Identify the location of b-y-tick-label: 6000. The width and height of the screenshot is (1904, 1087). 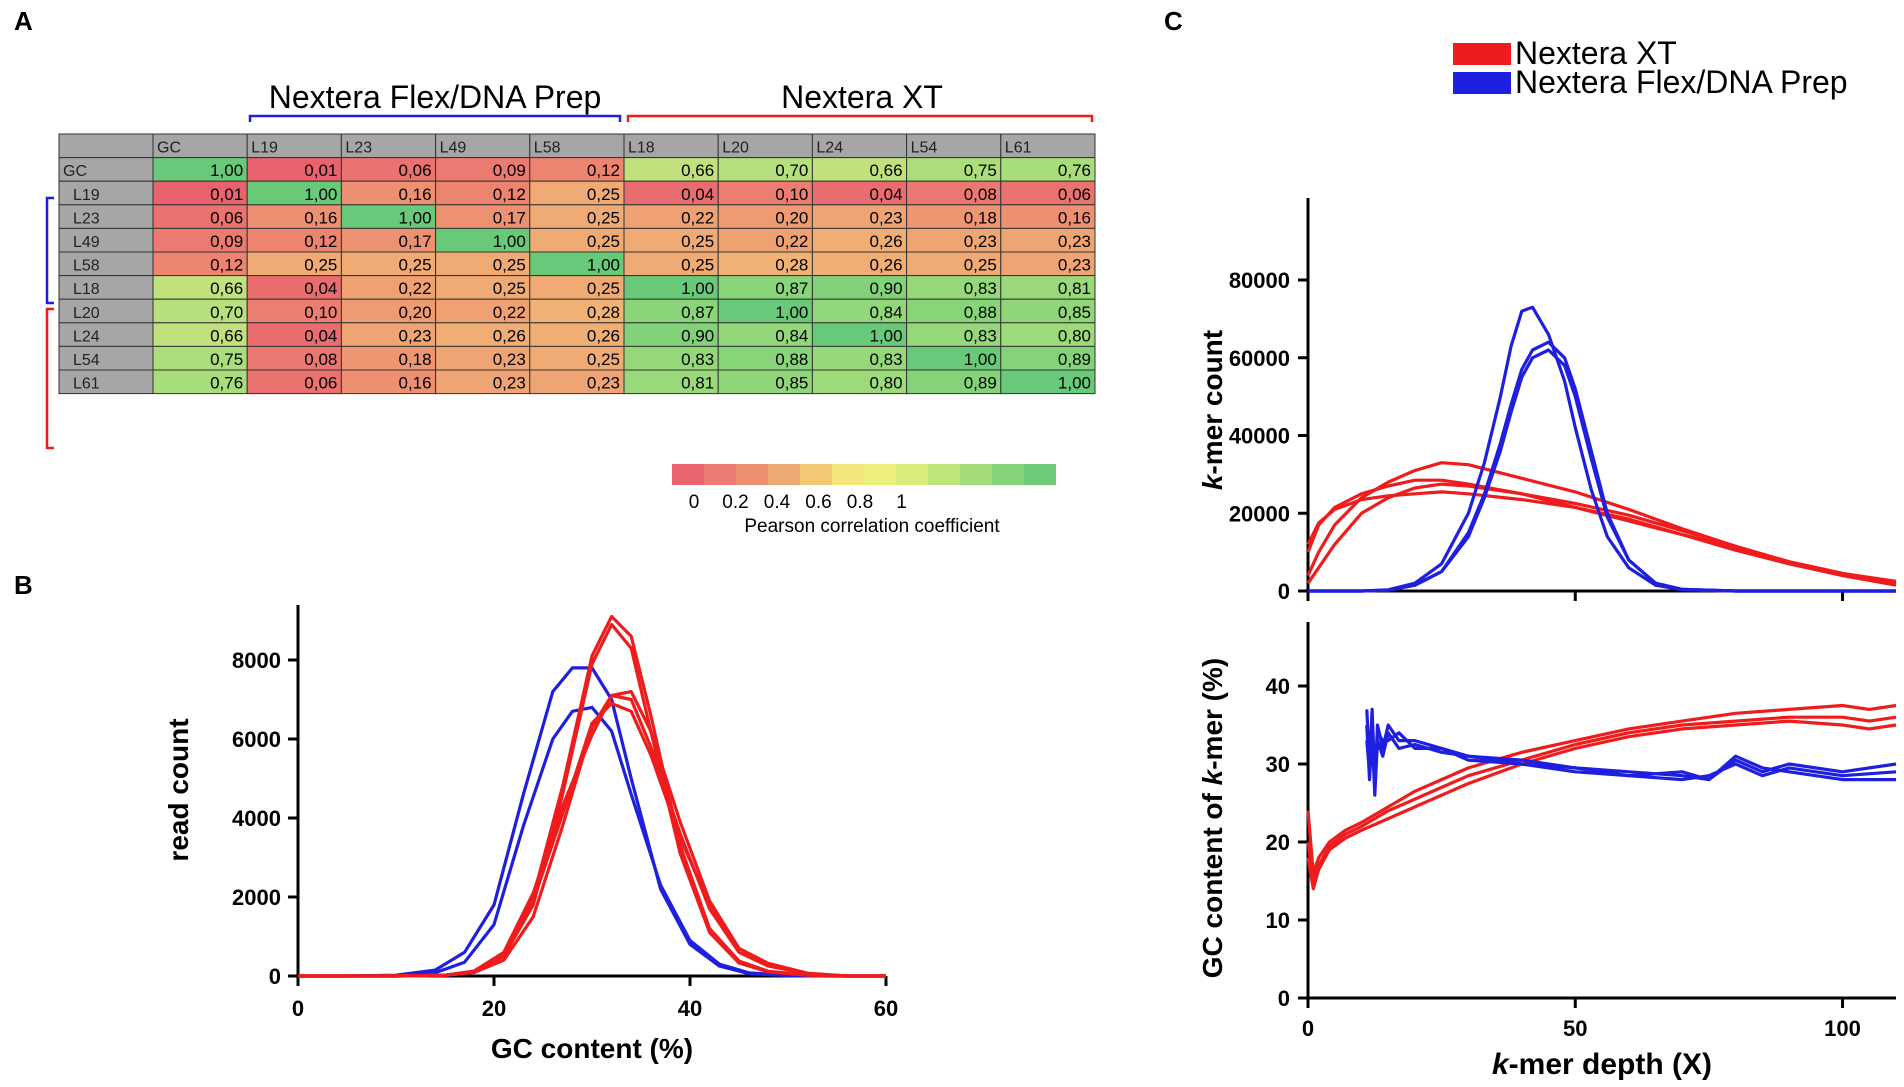
(256, 739).